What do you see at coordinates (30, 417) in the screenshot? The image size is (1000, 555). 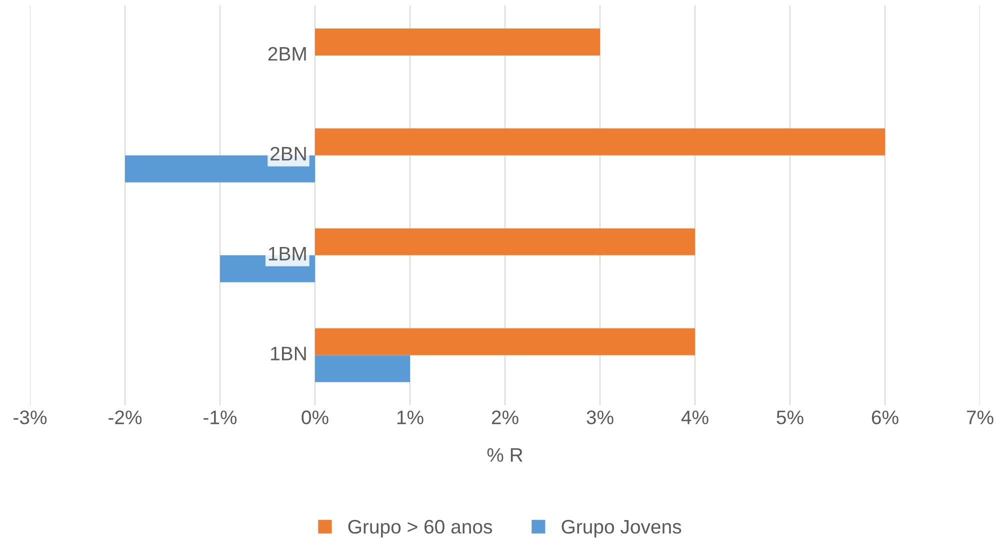 I see `x-tick-label: -3%` at bounding box center [30, 417].